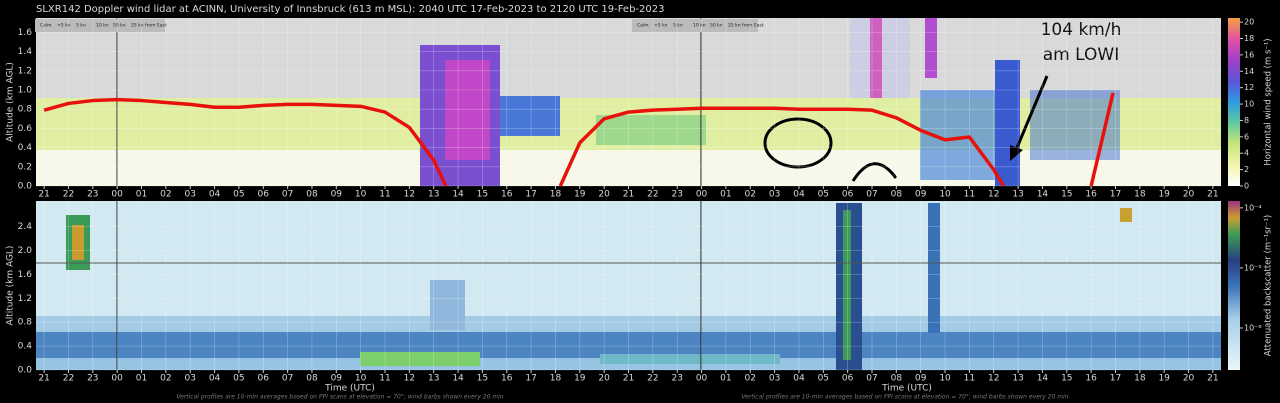 This screenshot has height=403, width=1280. I want to click on colorbar-tick-label: 4, so click(1246, 153).